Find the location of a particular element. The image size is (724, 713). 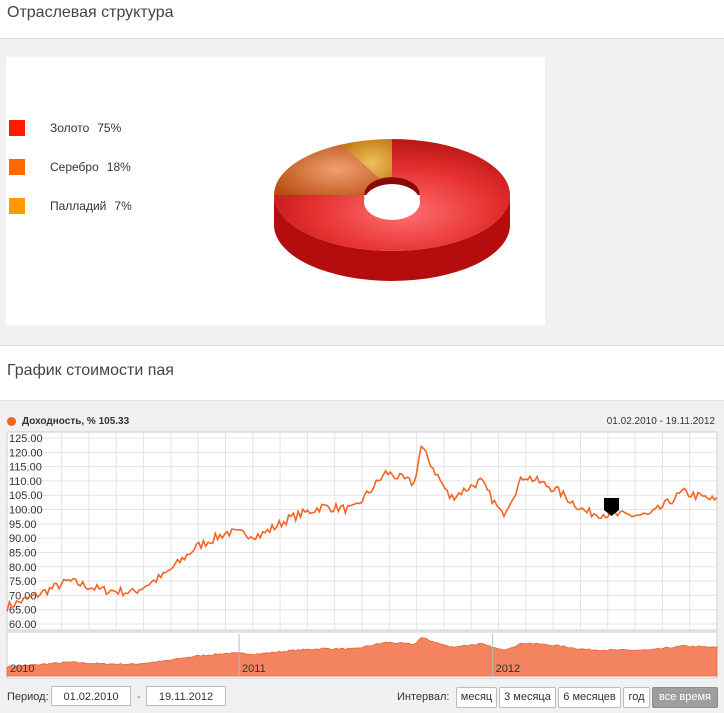

interval-year-button: год is located at coordinates (636, 697).